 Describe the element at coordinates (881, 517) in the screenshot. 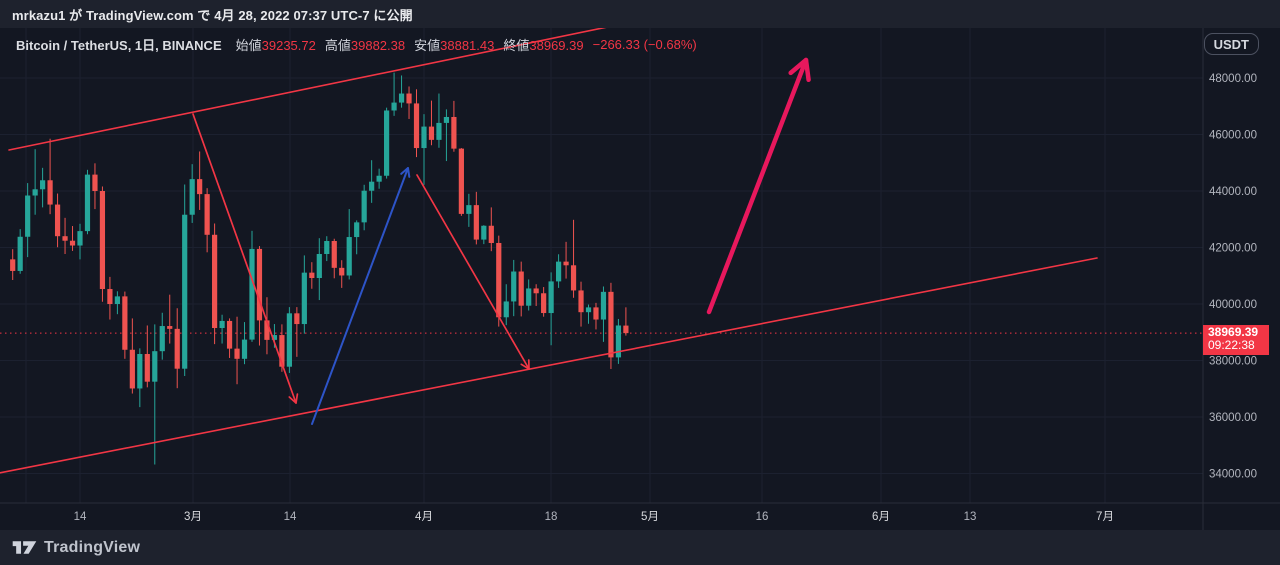

I see `svg-text: 6月` at that location.